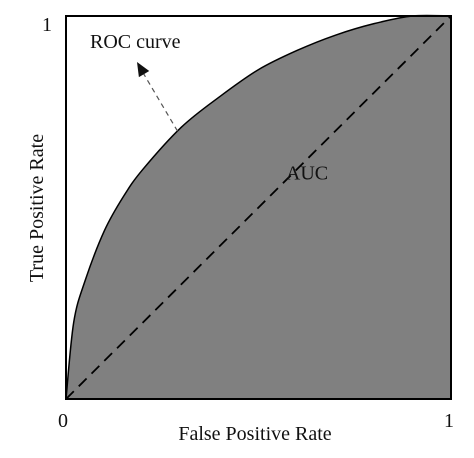  Describe the element at coordinates (135, 42) in the screenshot. I see `roc-curve-annotation: ROC curve` at that location.